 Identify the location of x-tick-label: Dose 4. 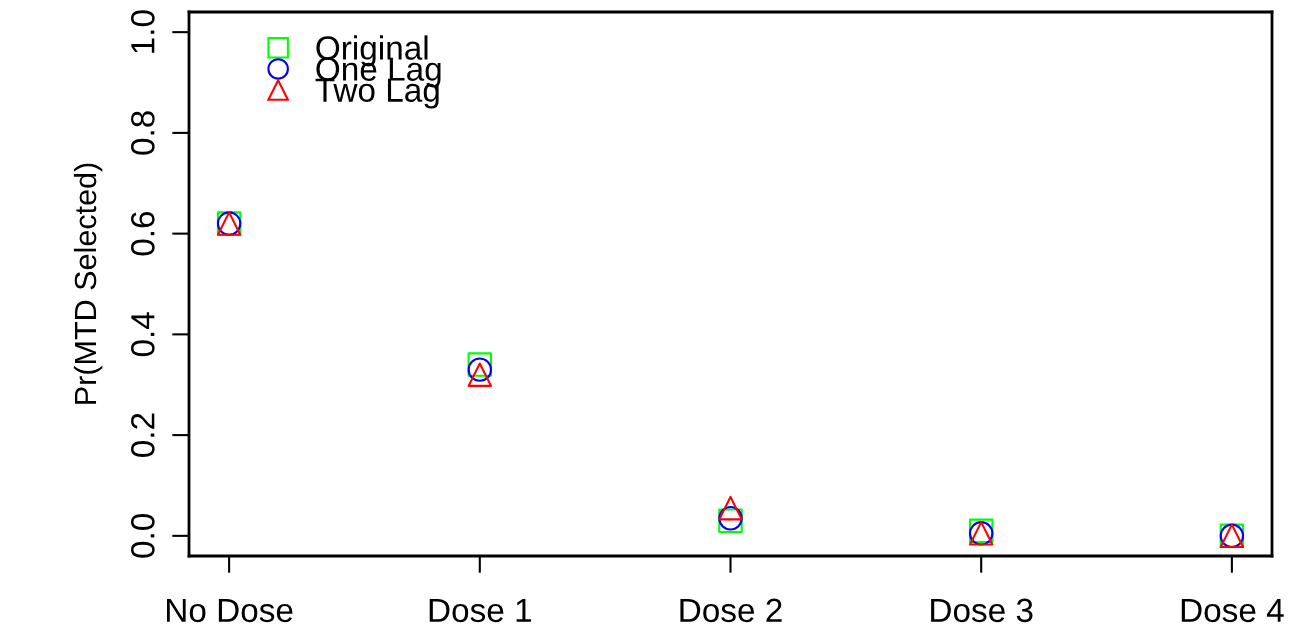
(1232, 610).